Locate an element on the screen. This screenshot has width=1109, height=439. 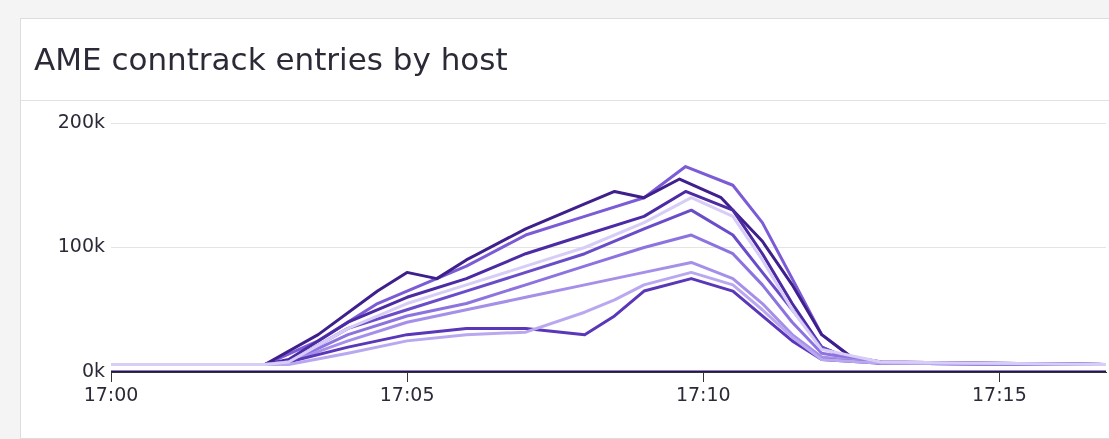
x-tick-label: 17:10 is located at coordinates (703, 394).